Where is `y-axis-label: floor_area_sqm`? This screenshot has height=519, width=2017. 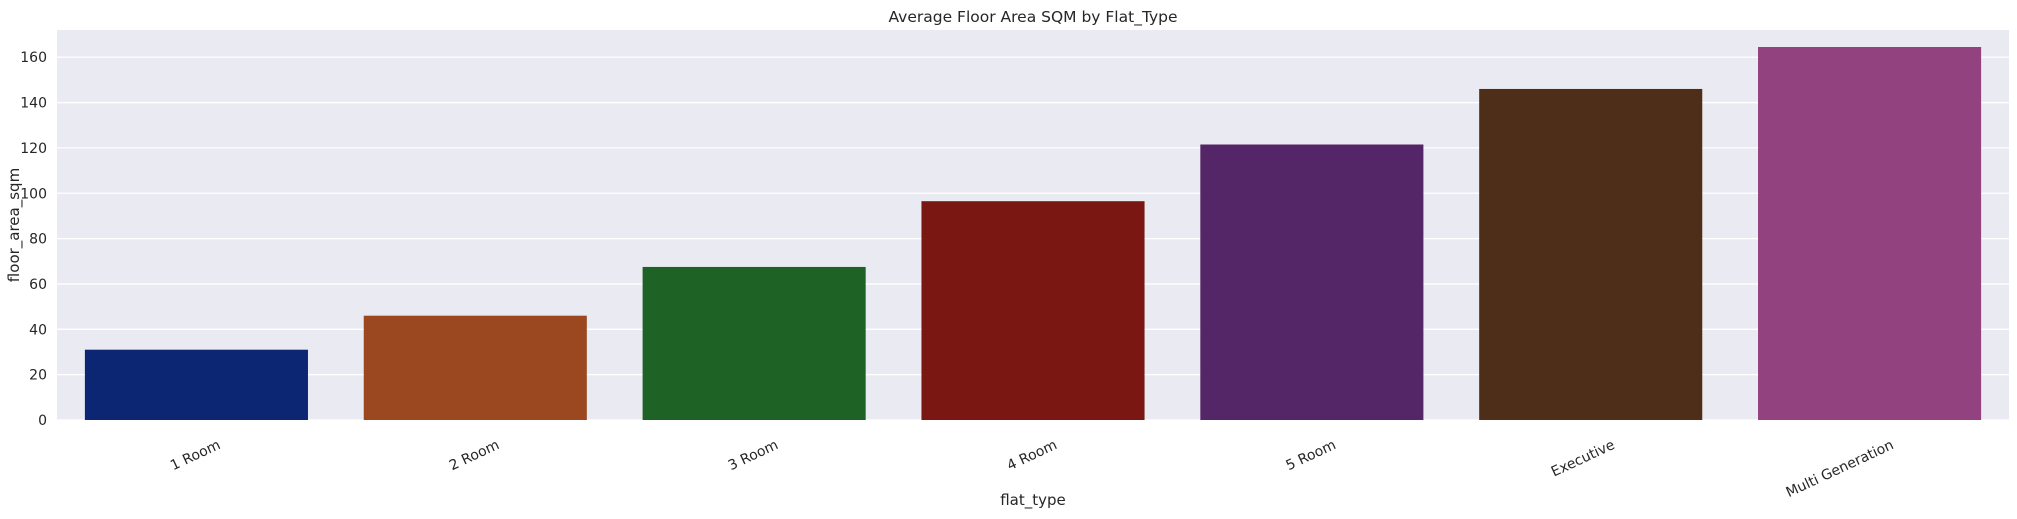 y-axis-label: floor_area_sqm is located at coordinates (14, 225).